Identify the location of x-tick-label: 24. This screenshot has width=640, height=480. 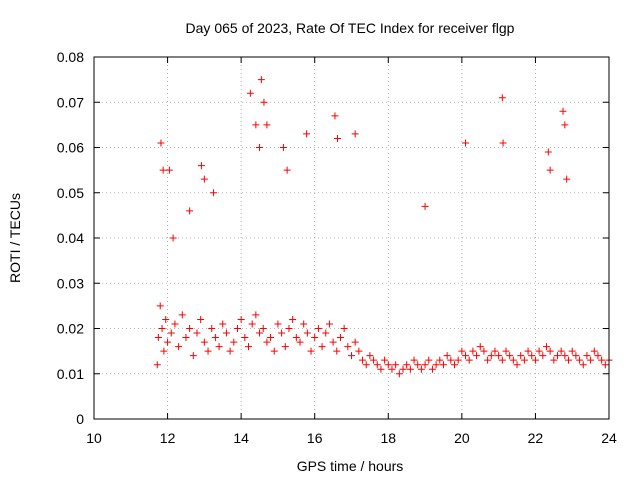
(609, 438).